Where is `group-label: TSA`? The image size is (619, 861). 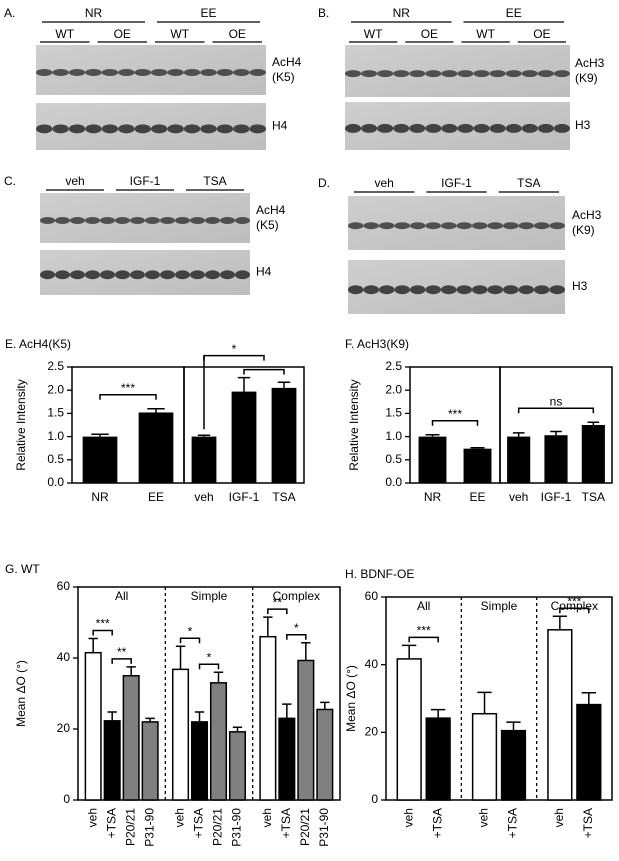 group-label: TSA is located at coordinates (214, 181).